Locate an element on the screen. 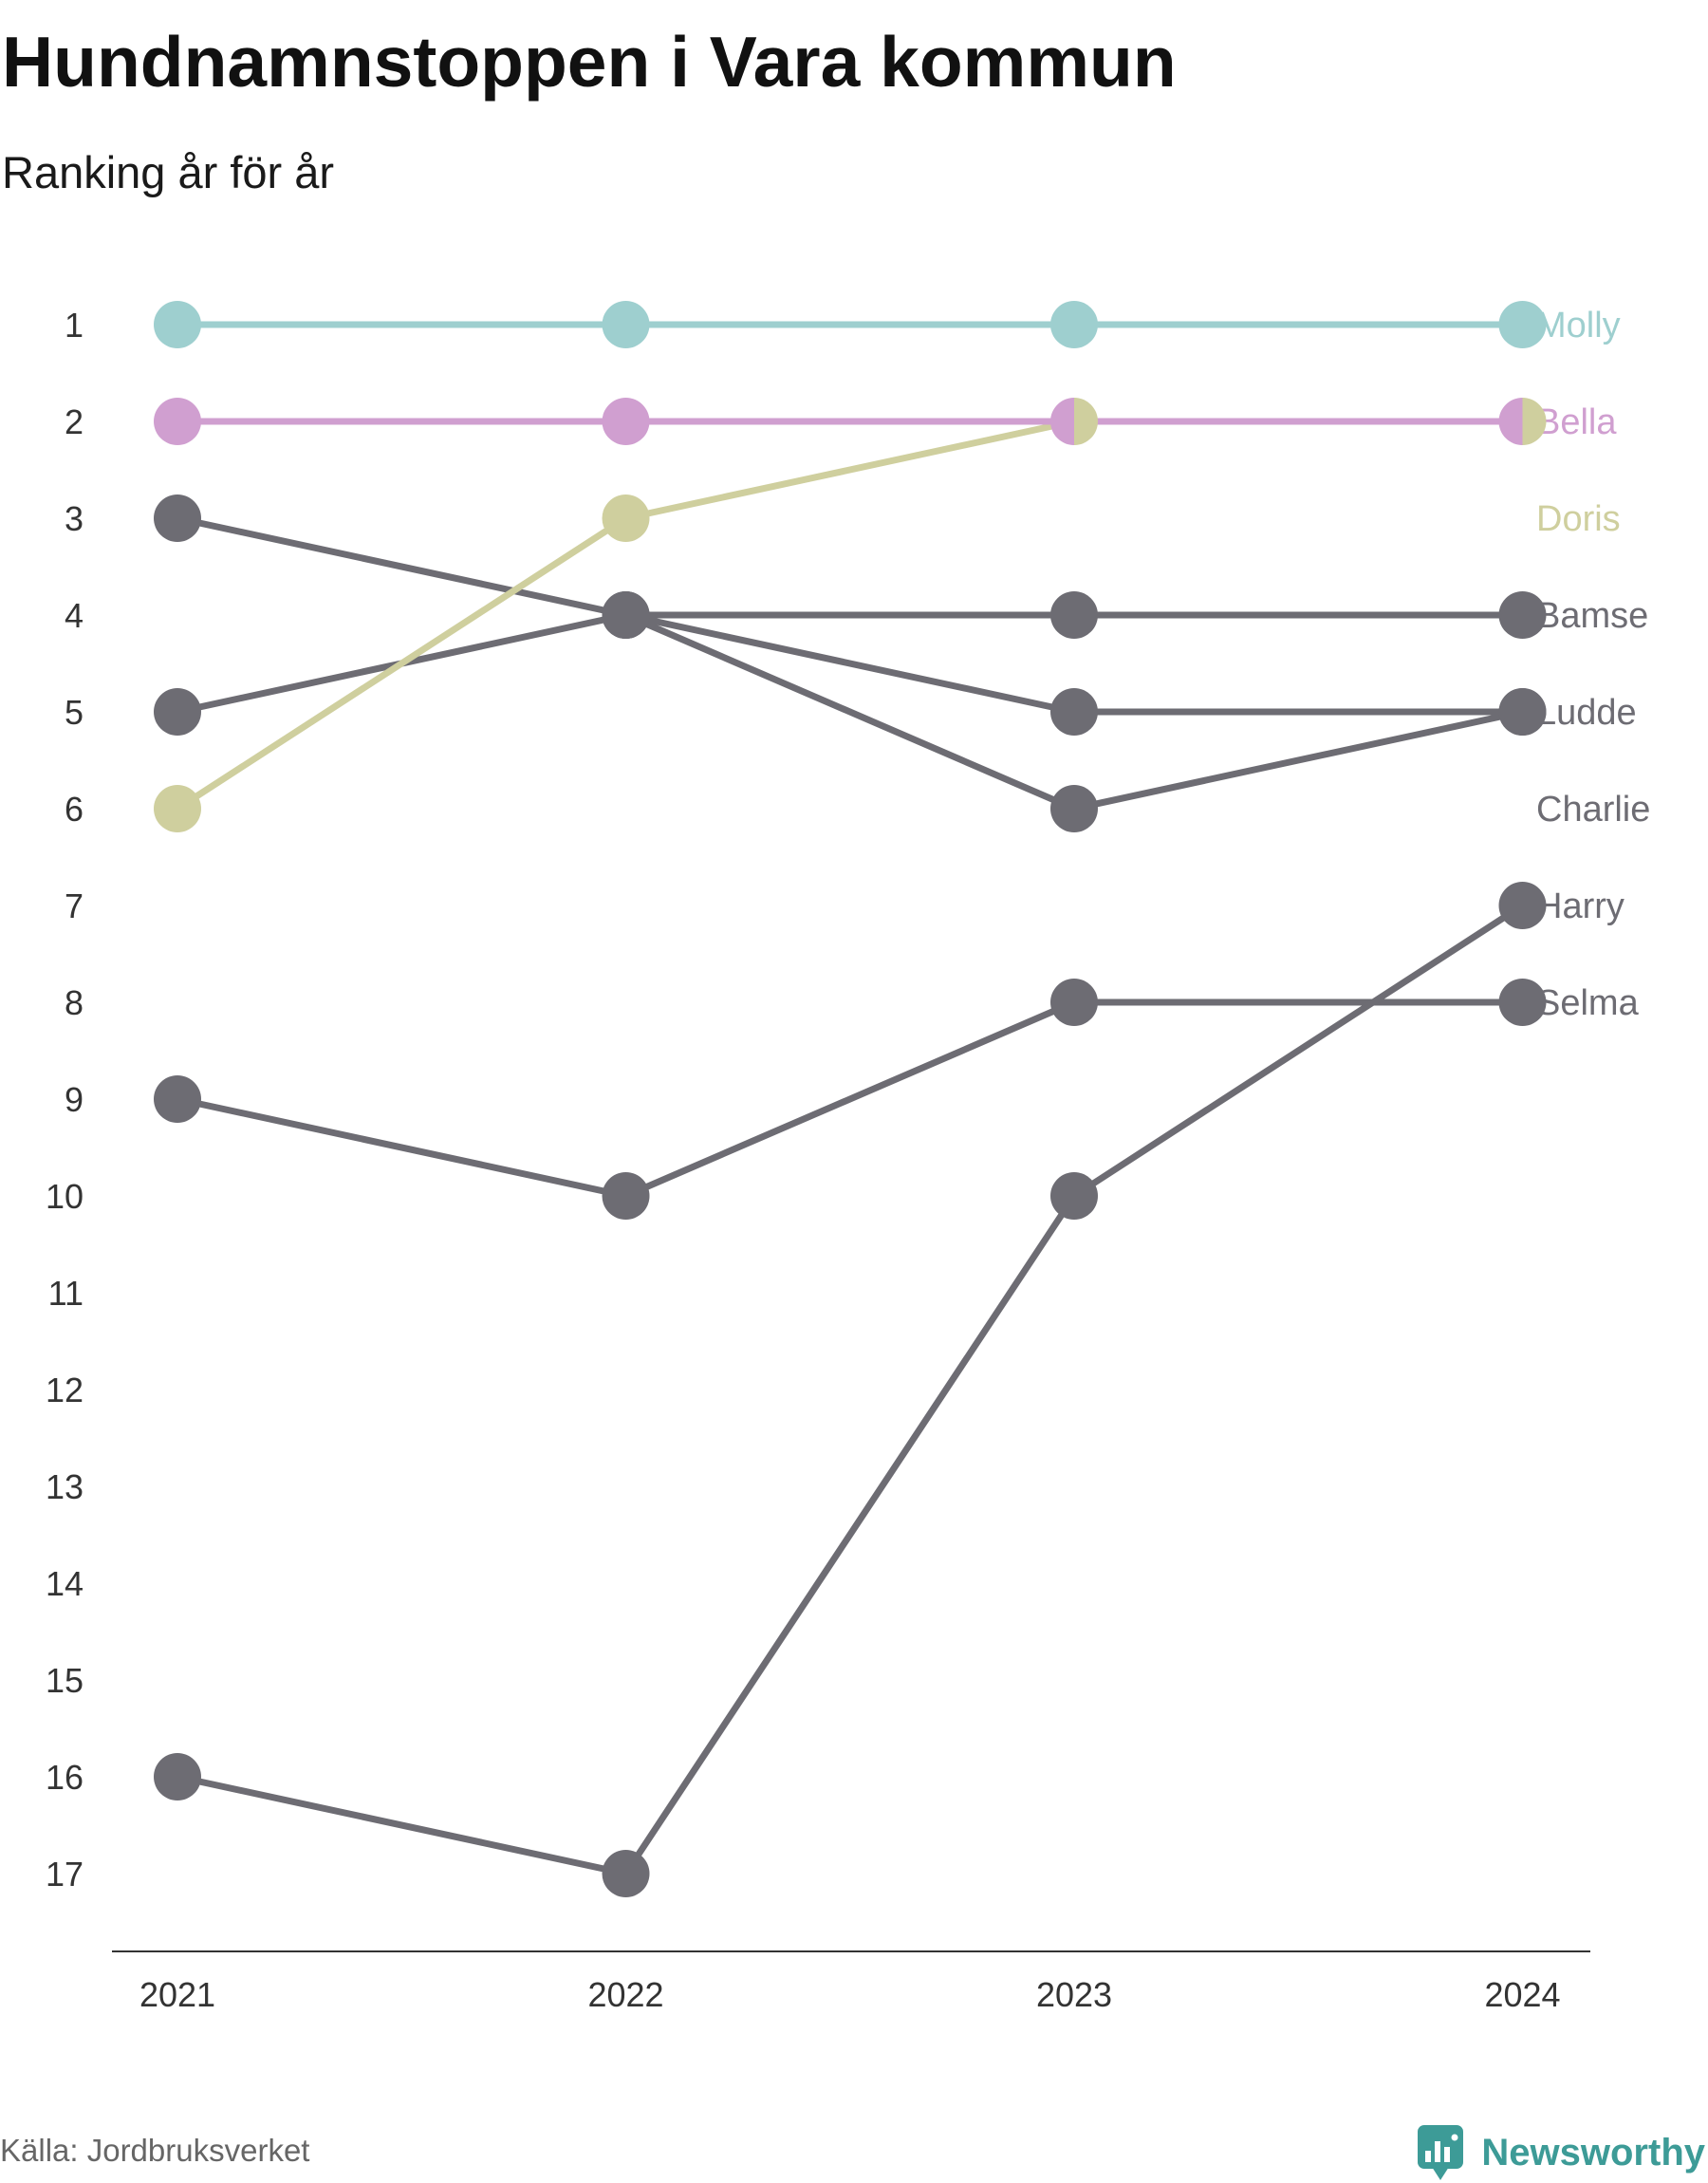 The height and width of the screenshot is (2183, 1708). chart-title: Hundnamnstoppen i Vara kommun is located at coordinates (589, 62).